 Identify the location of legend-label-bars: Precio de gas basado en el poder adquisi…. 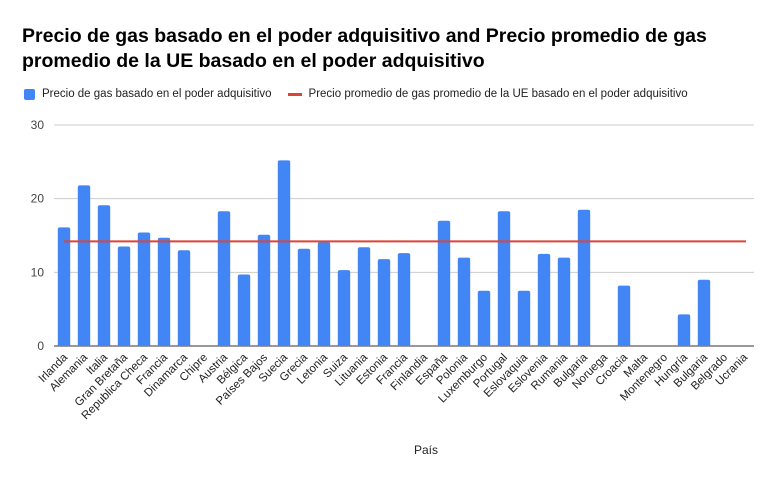
(157, 94).